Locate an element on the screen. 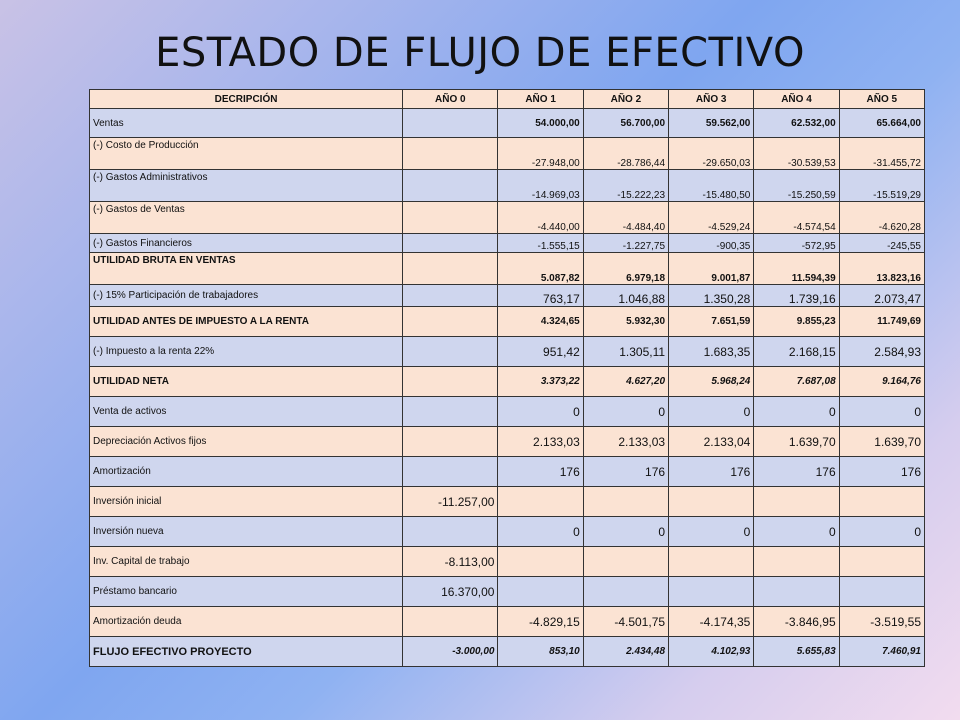 This screenshot has width=960, height=720. cell-year-2: 176 is located at coordinates (626, 471).